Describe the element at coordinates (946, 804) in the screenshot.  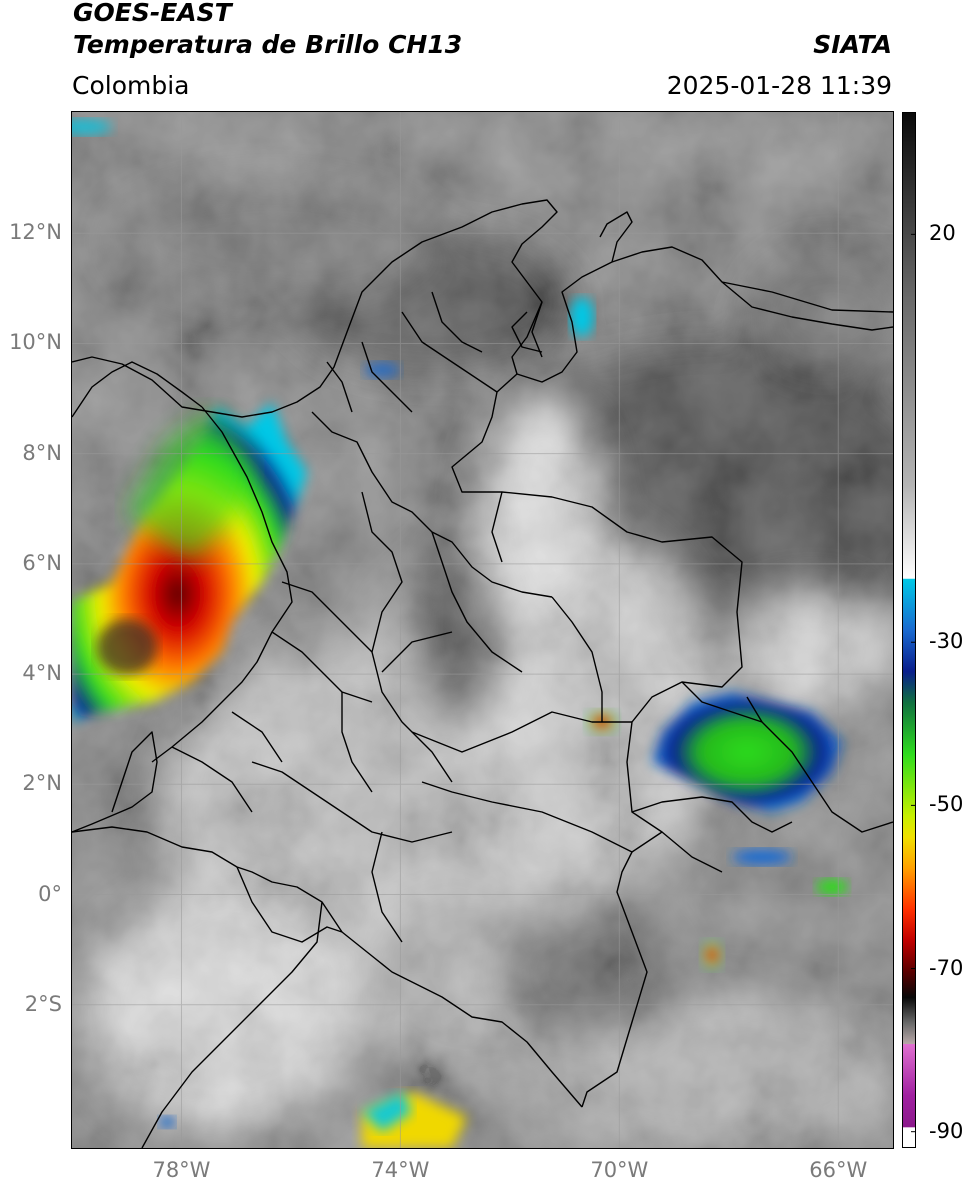
I see `colorbar-tick-label: -50` at that location.